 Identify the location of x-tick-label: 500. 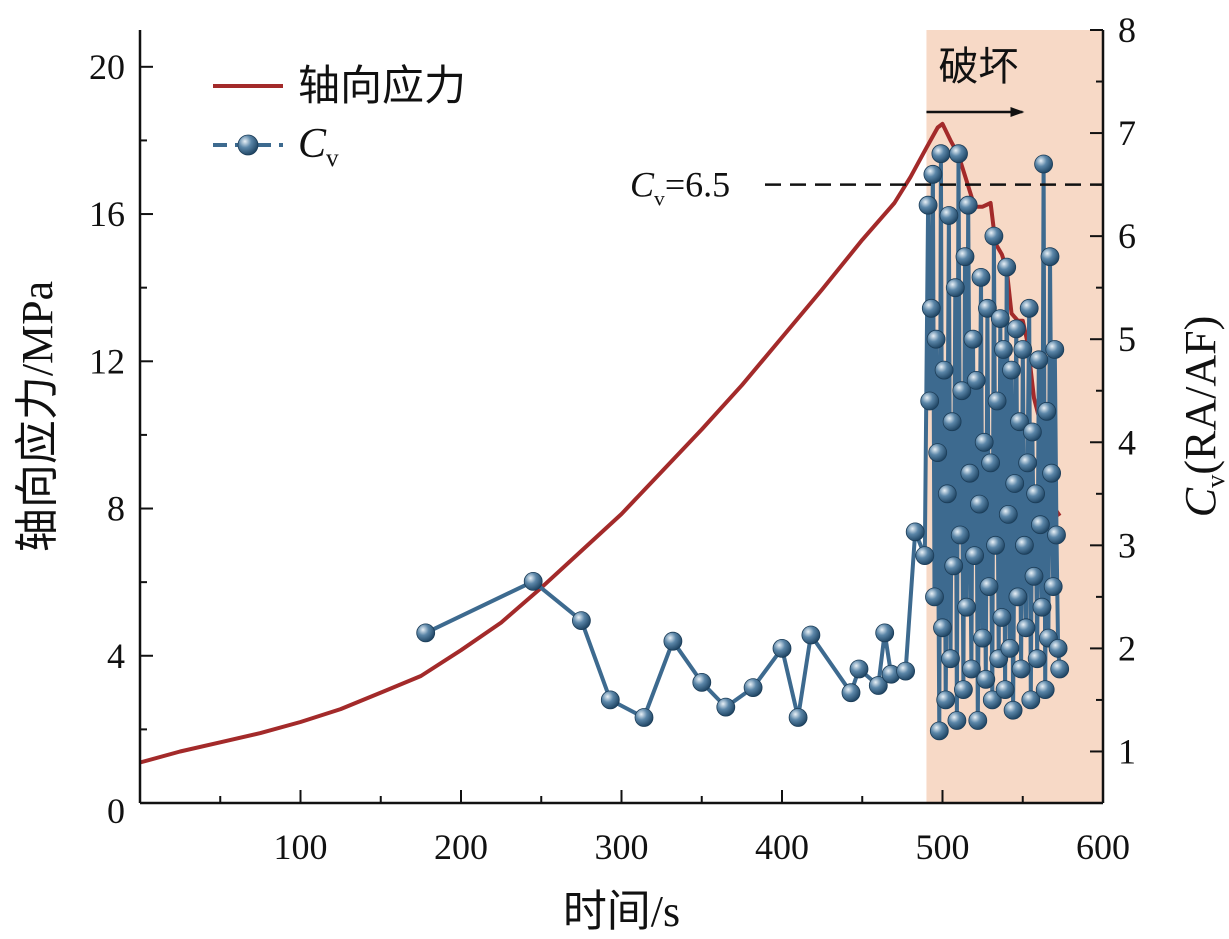
(943, 847).